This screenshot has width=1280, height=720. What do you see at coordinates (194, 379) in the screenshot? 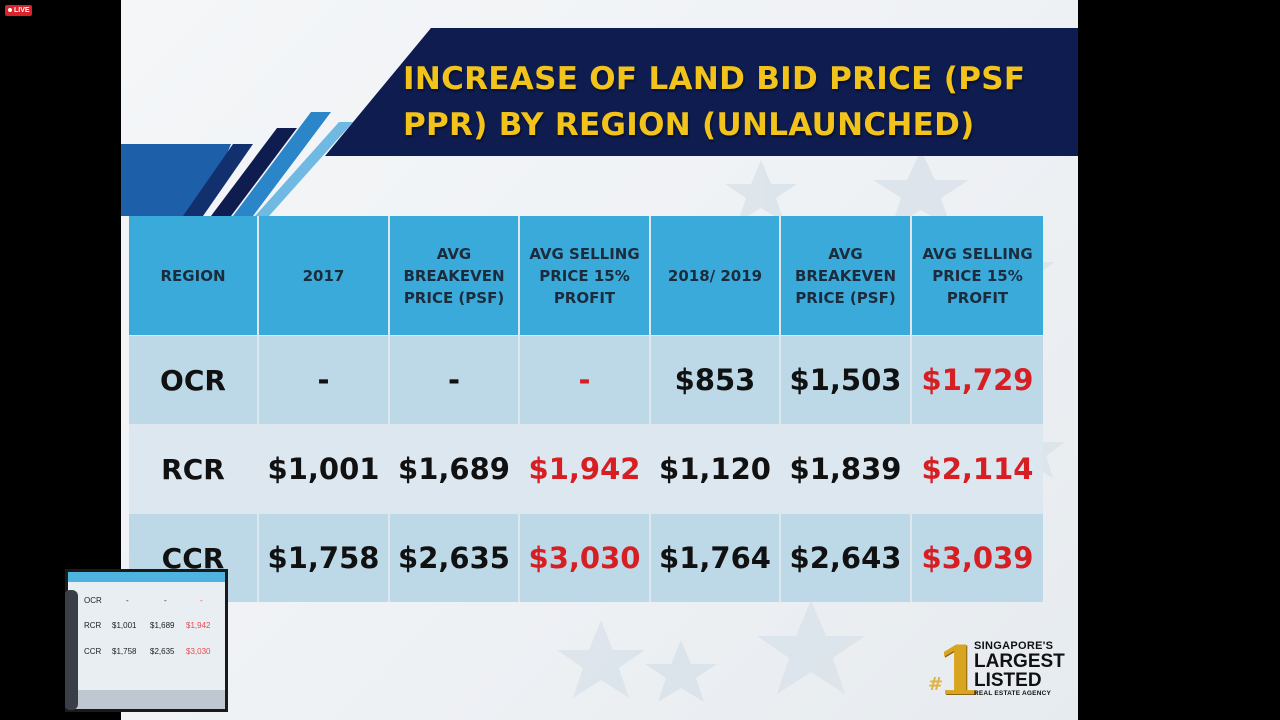
I see `cell-region: OCR` at bounding box center [194, 379].